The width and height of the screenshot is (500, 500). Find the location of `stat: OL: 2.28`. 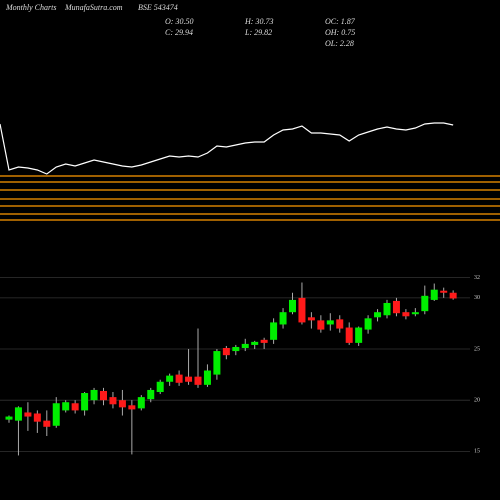

stat: OL: 2.28 is located at coordinates (339, 43).